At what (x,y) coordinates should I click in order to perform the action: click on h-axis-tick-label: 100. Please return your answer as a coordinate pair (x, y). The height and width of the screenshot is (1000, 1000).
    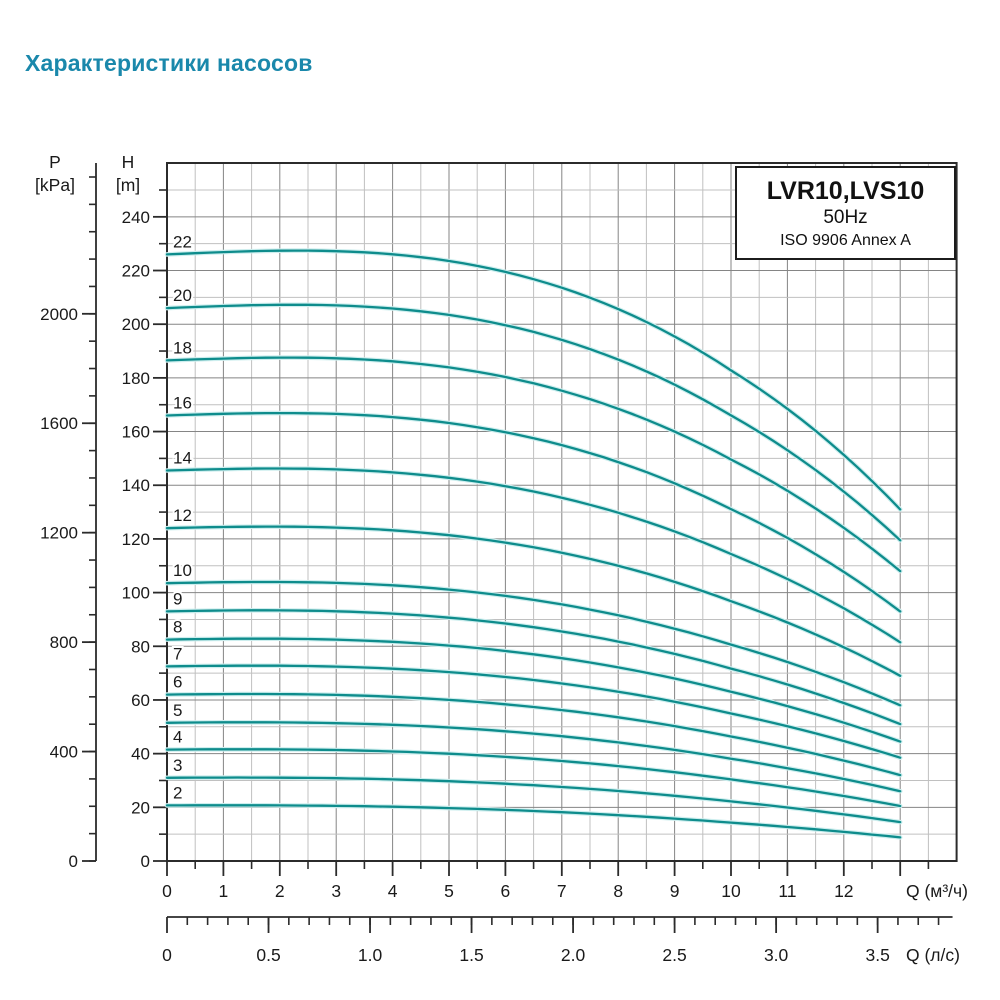
    Looking at the image, I should click on (136, 593).